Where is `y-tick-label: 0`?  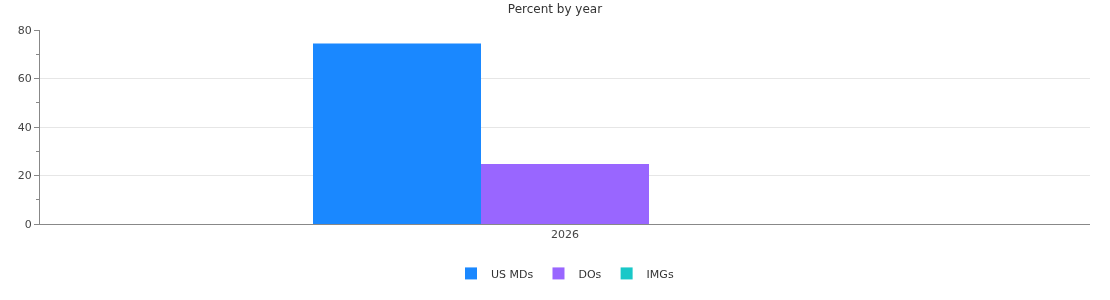
y-tick-label: 0 is located at coordinates (28, 224).